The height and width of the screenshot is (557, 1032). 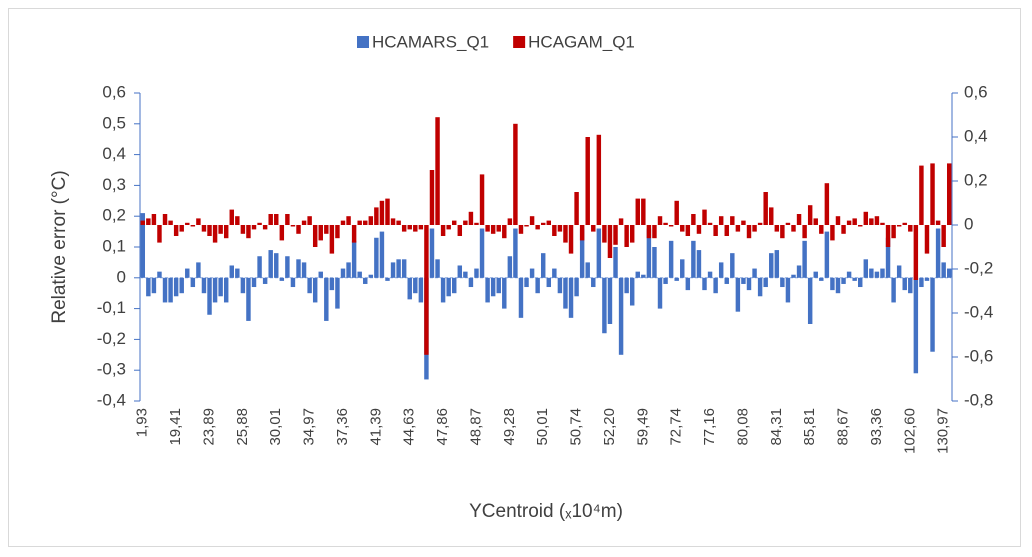 What do you see at coordinates (309, 427) in the screenshot?
I see `x-tick-label: 34,97` at bounding box center [309, 427].